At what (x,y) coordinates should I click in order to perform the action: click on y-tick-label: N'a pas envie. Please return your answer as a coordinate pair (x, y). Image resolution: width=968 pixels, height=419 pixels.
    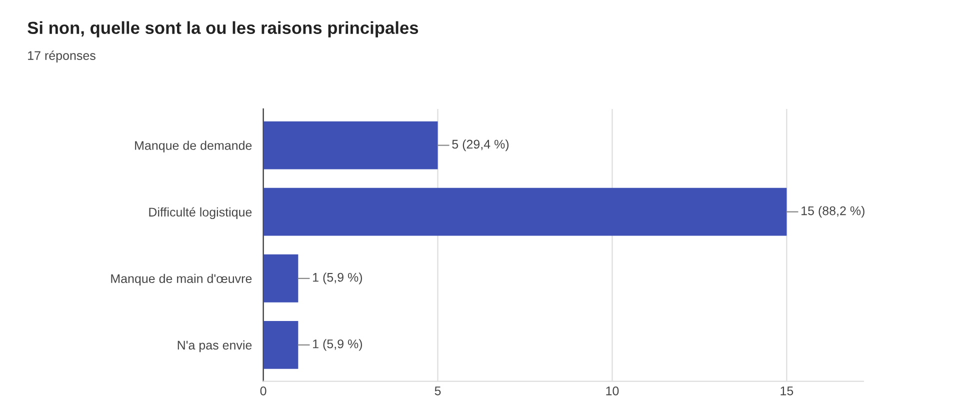
    Looking at the image, I should click on (215, 346).